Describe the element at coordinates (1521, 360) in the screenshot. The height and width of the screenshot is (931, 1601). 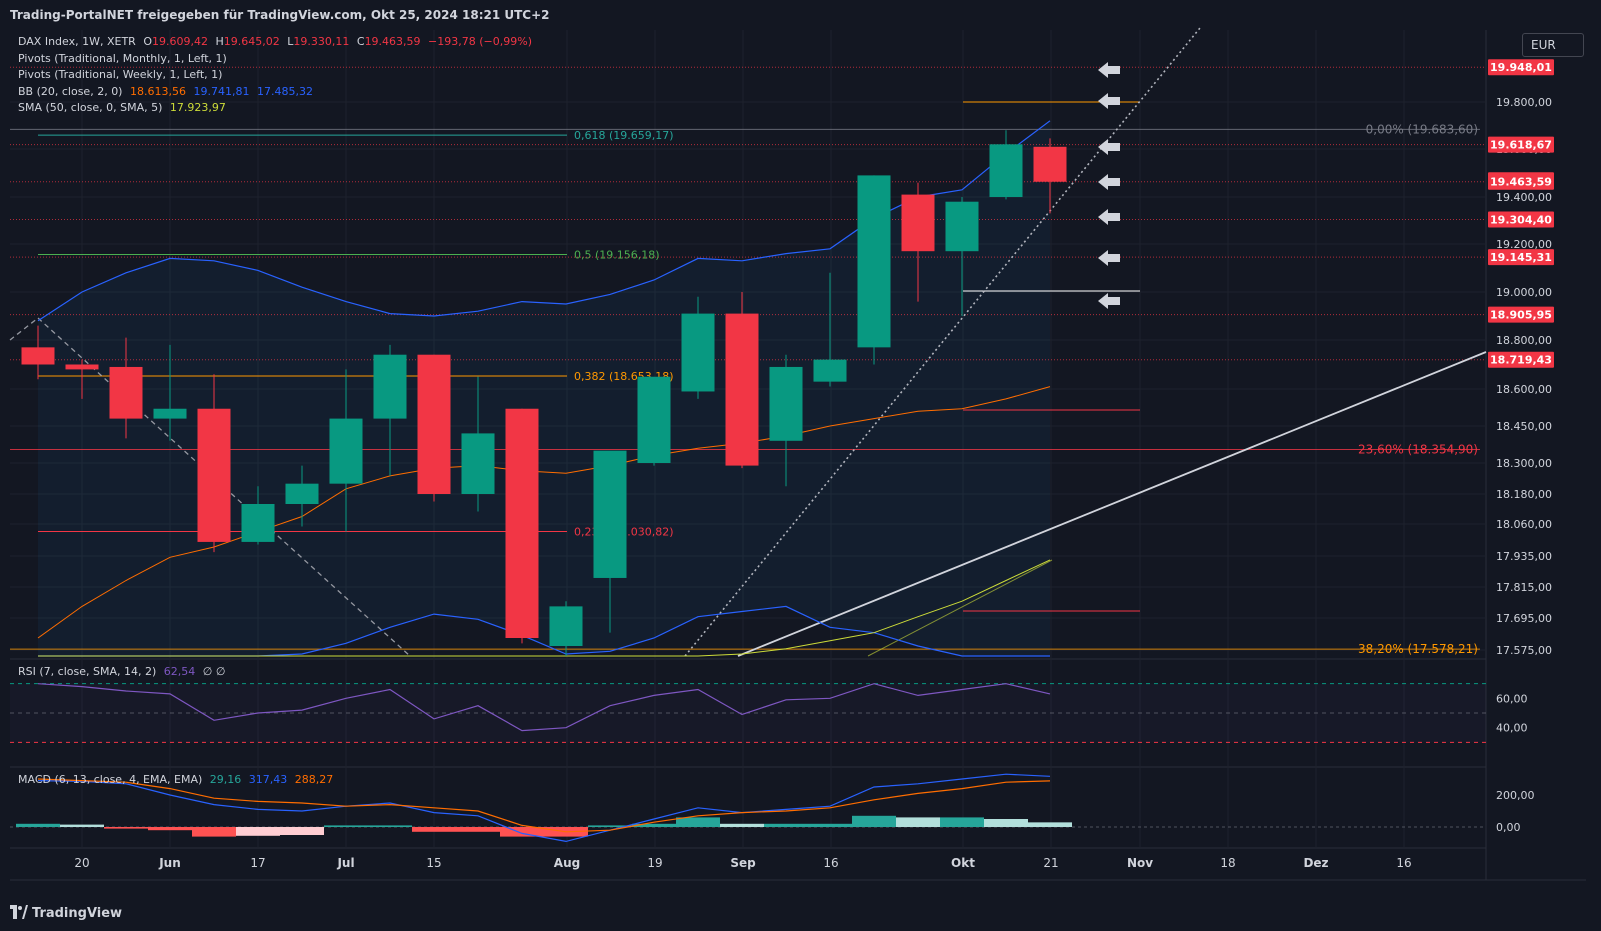
I see `price-tag-label: 18.719,43` at that location.